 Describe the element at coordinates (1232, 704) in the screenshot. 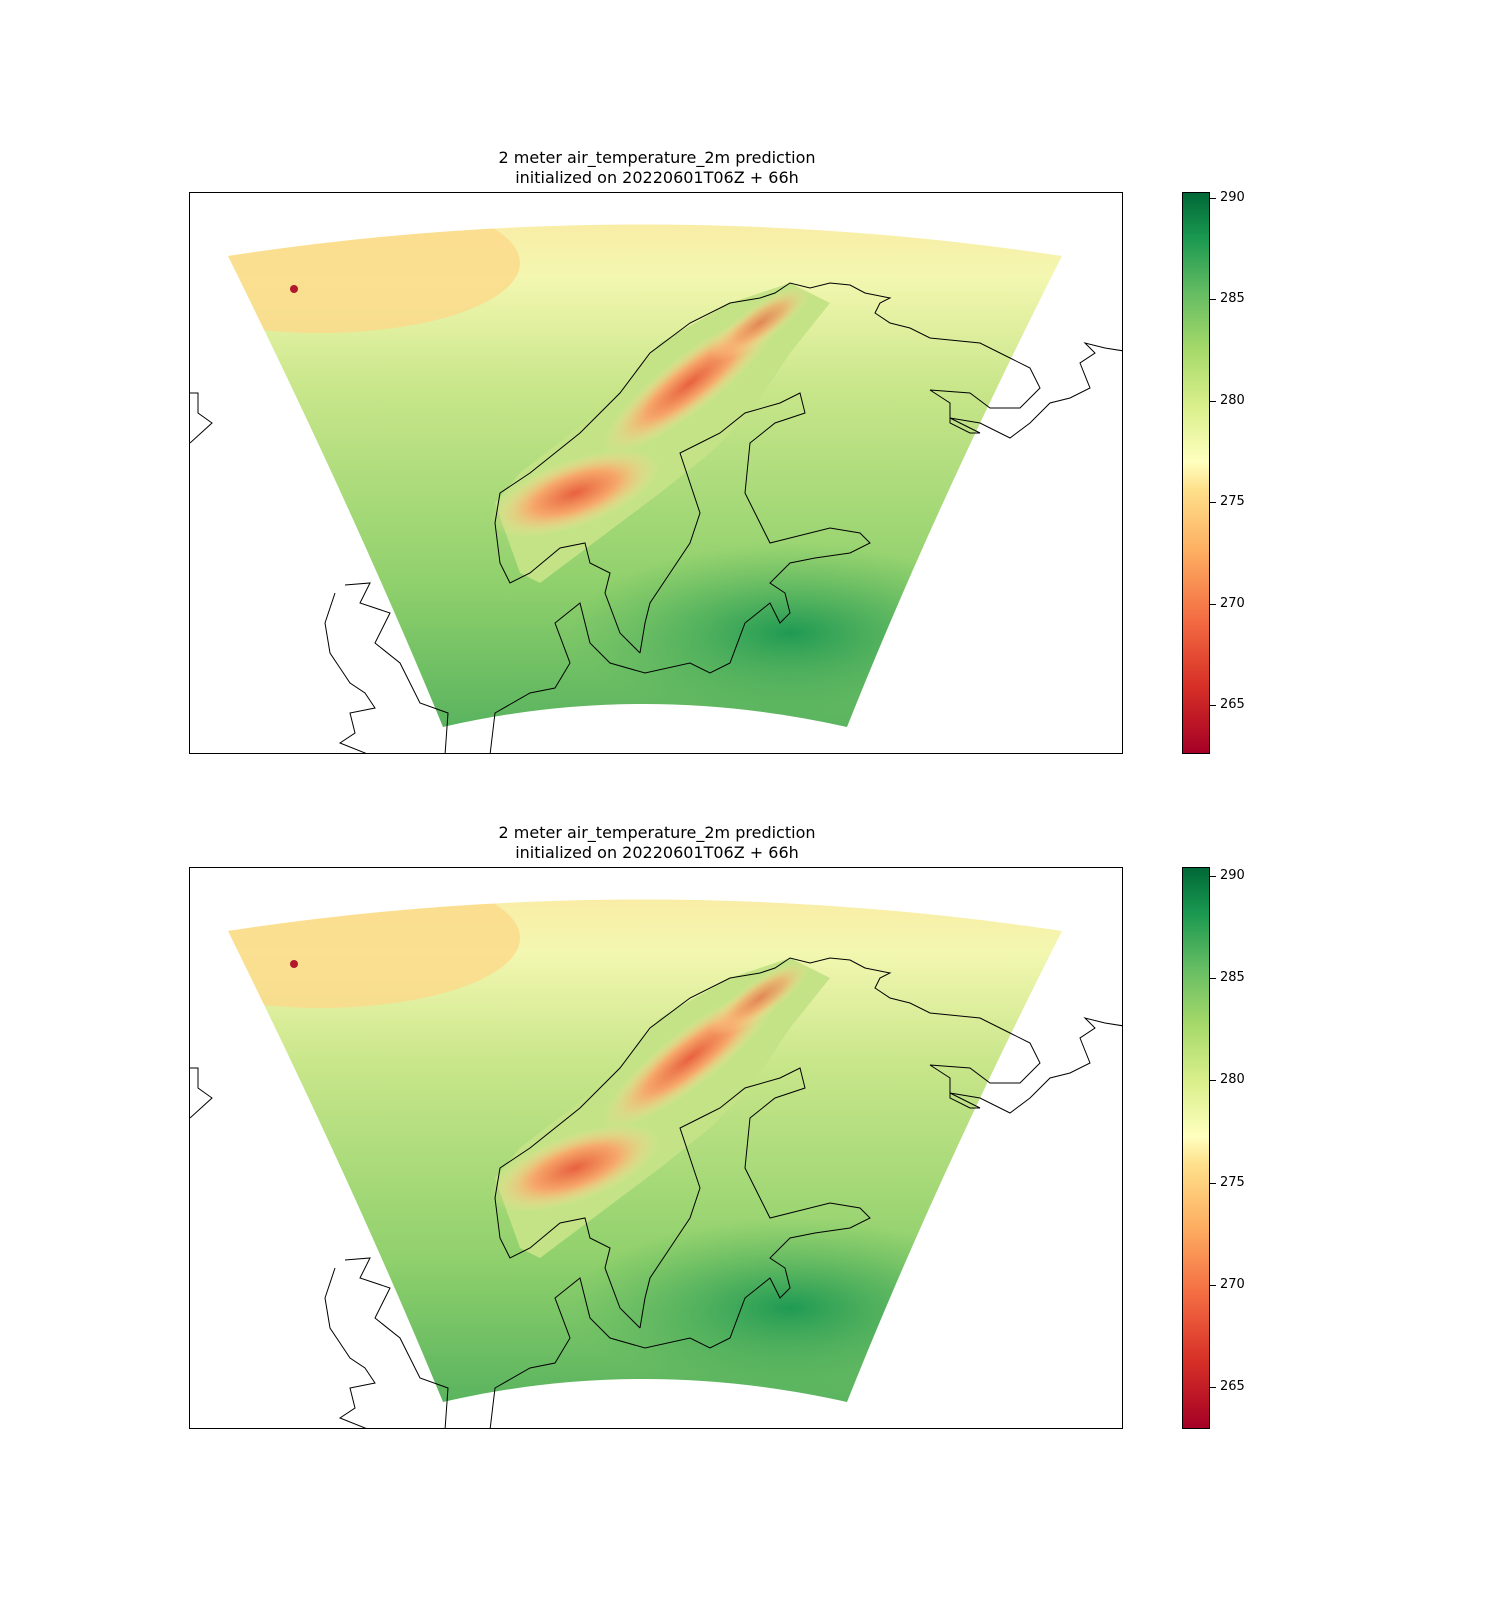

I see `panel-1-colorbar-label-265: 265` at that location.